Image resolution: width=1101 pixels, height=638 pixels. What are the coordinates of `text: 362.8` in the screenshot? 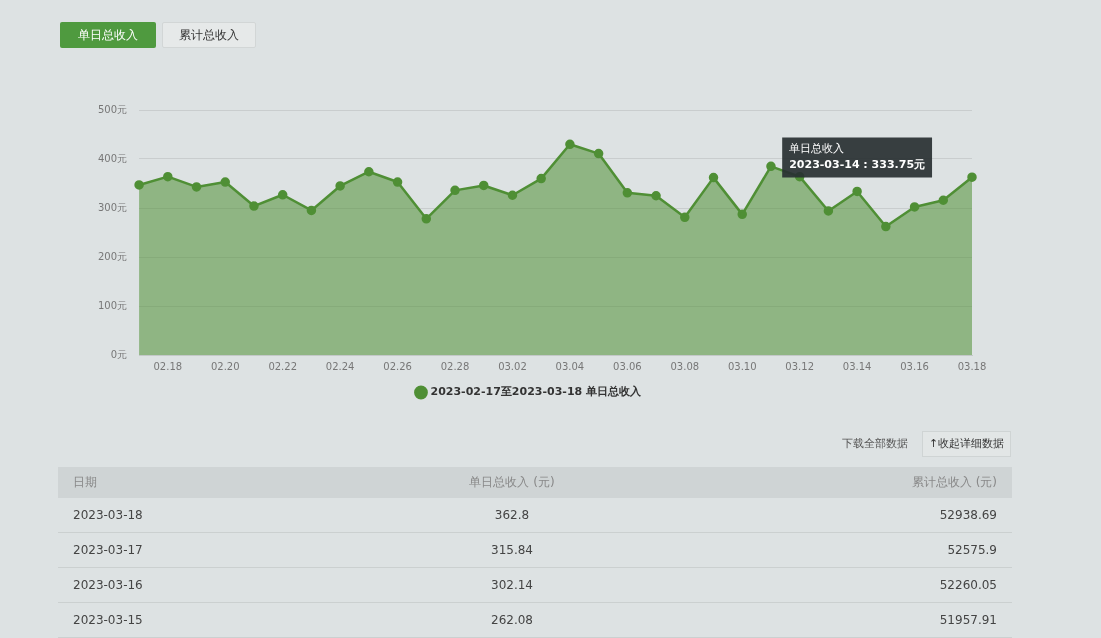 It's located at (512, 515).